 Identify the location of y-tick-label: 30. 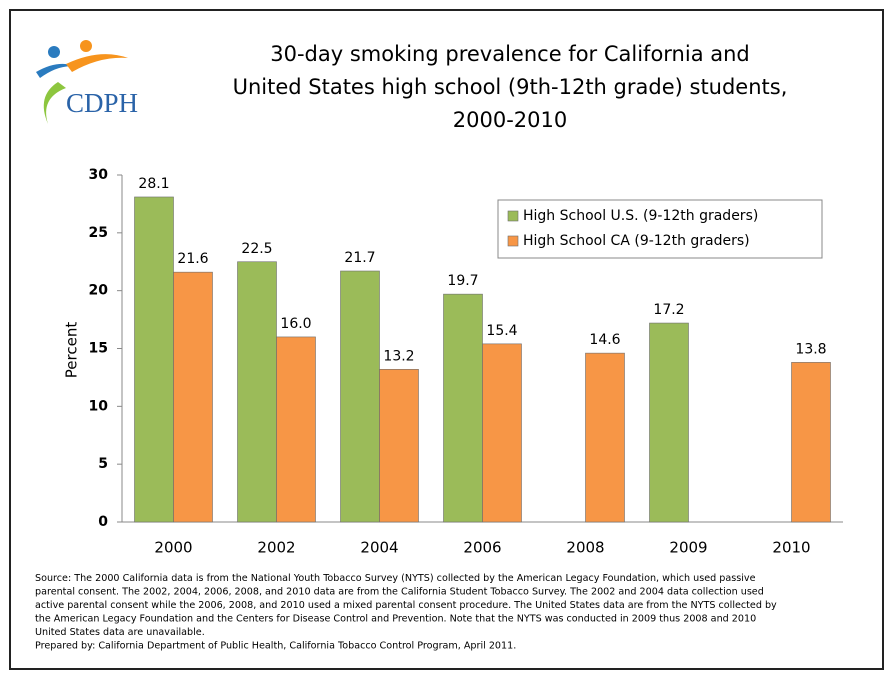
(99, 175).